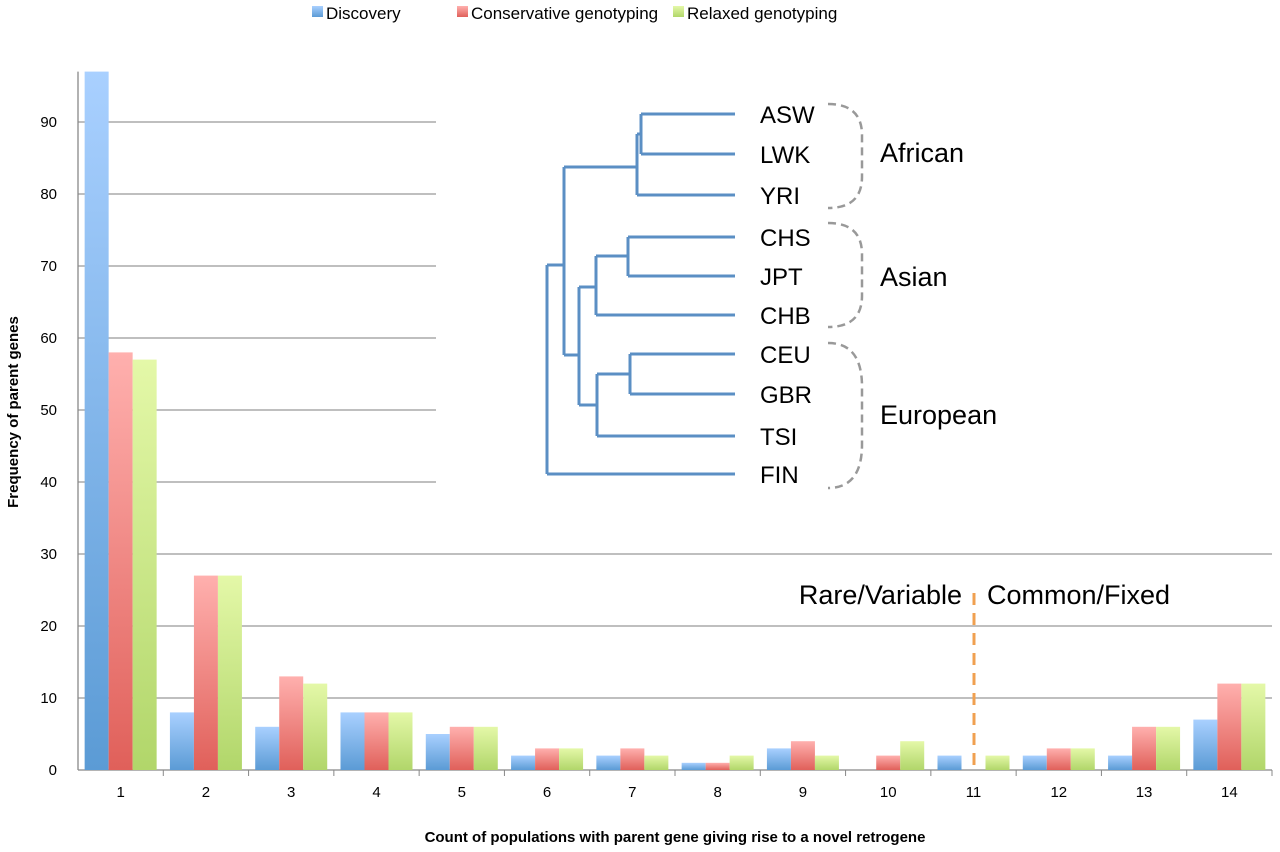  What do you see at coordinates (779, 475) in the screenshot?
I see `tree-leaf-label: FIN` at bounding box center [779, 475].